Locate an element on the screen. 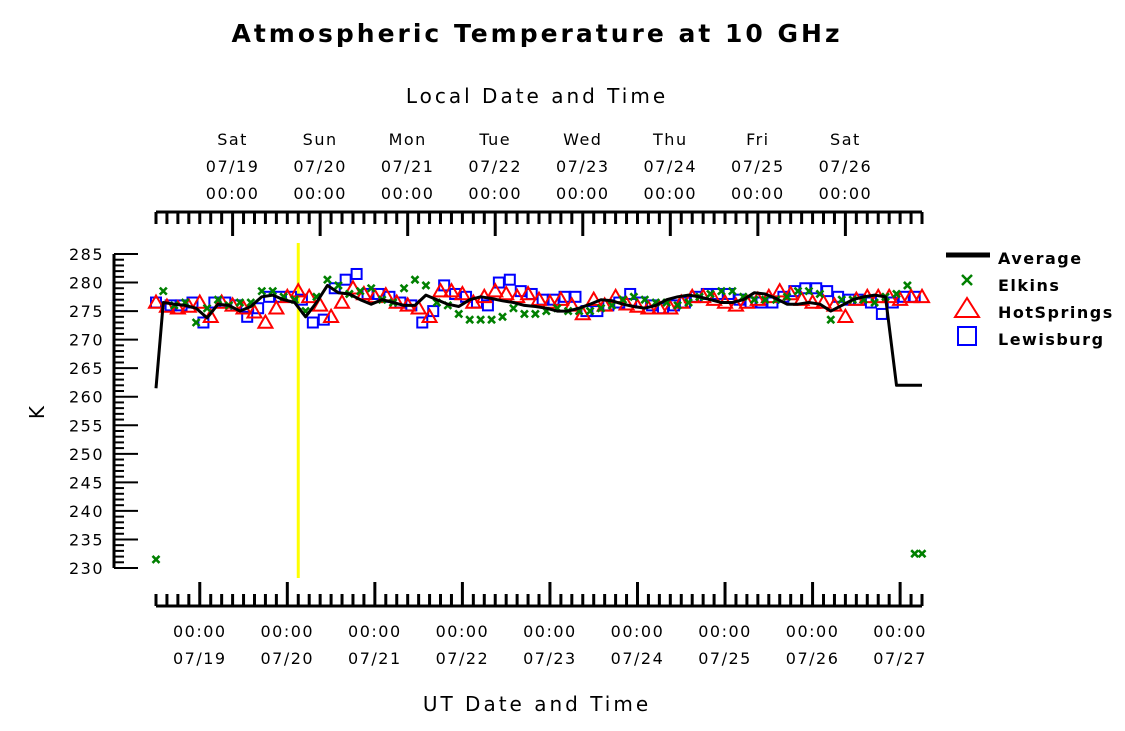  bottom-tick-date-label: 07/23 is located at coordinates (550, 658).